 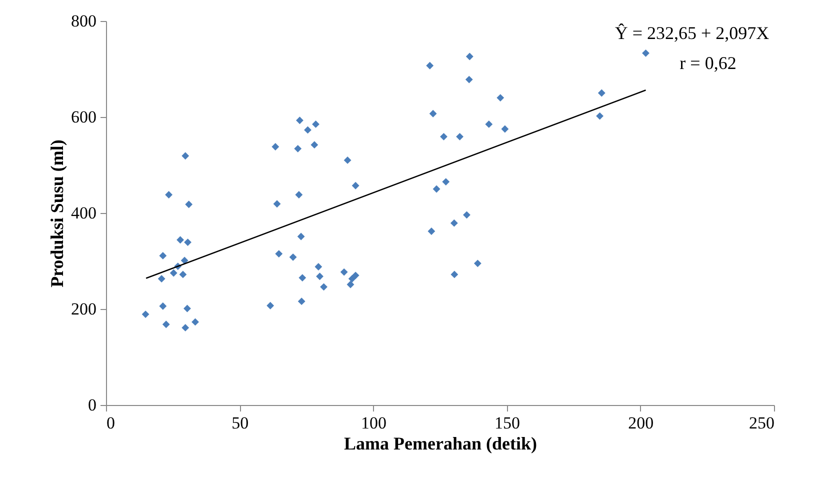 I want to click on y-tick-label: 0, so click(x=92, y=405).